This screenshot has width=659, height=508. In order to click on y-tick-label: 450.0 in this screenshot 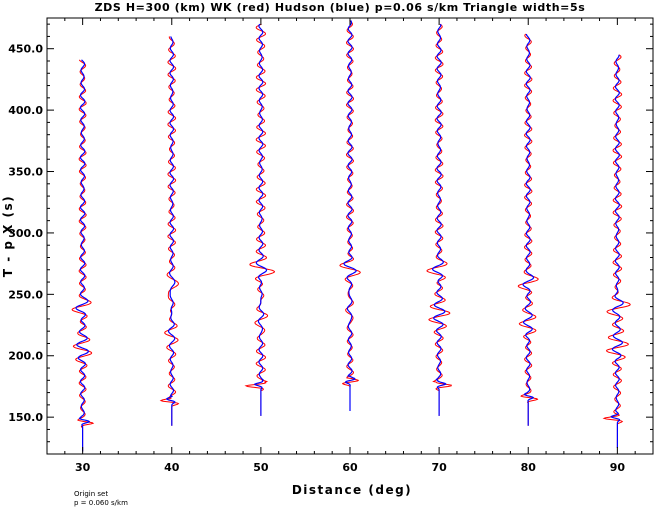, I will do `click(25, 49)`.